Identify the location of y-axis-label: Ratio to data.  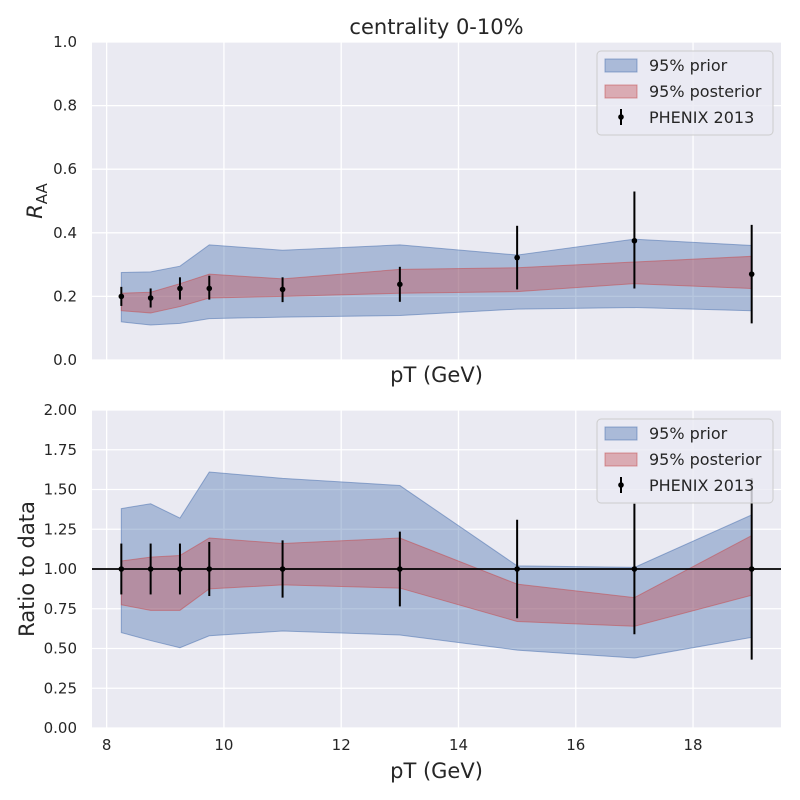
(27, 569).